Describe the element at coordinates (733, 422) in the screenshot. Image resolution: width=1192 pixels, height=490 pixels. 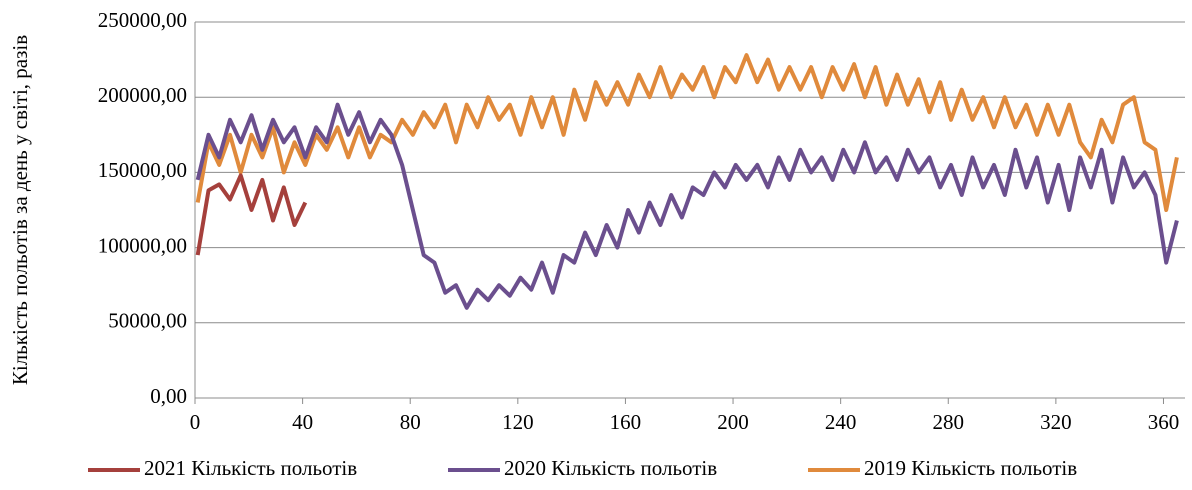
I see `x-tick-label: 200` at that location.